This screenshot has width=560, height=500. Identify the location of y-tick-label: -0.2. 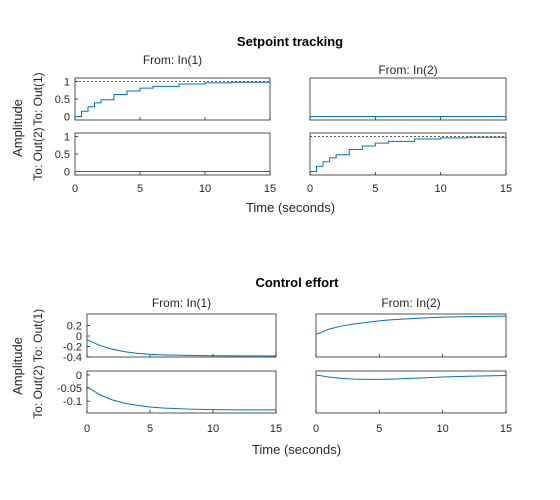
(72, 348).